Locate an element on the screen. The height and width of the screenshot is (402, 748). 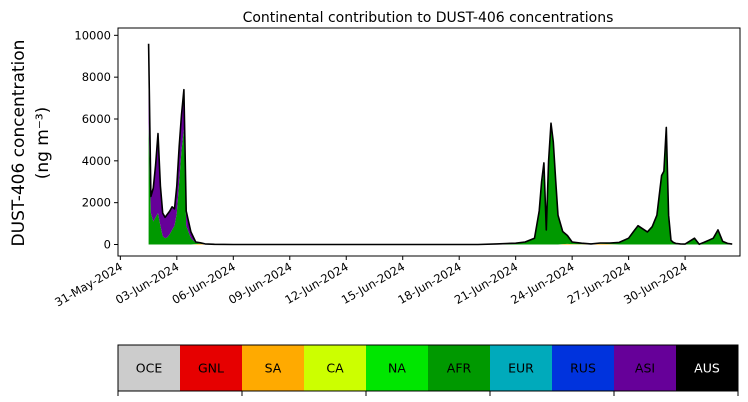
y-tick-label: 0 is located at coordinates (107, 244).